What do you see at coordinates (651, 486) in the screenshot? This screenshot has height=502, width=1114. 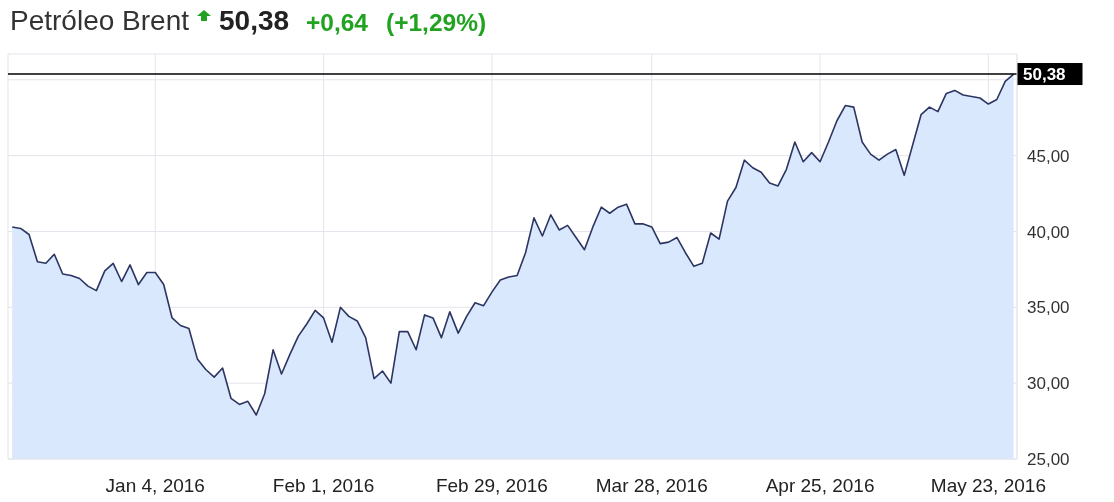 I see `x-tick-label: Mar 28, 2016` at bounding box center [651, 486].